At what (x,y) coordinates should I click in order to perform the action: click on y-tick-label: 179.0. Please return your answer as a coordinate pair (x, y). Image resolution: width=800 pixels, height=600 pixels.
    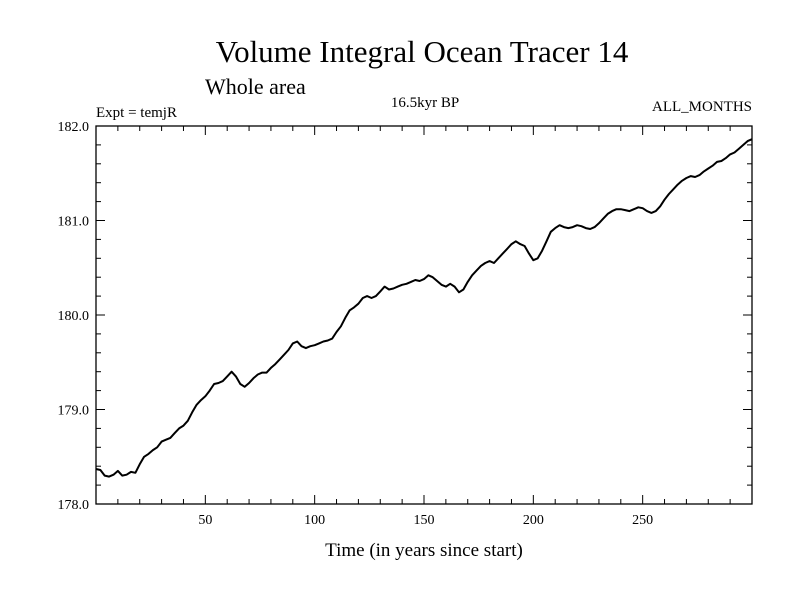
    Looking at the image, I should click on (74, 411).